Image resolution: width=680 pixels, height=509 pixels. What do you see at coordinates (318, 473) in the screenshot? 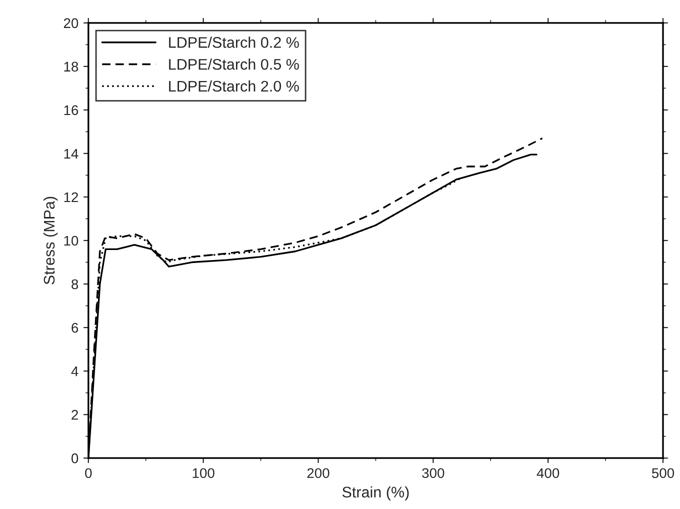
I see `x-tick-label: 200` at bounding box center [318, 473].